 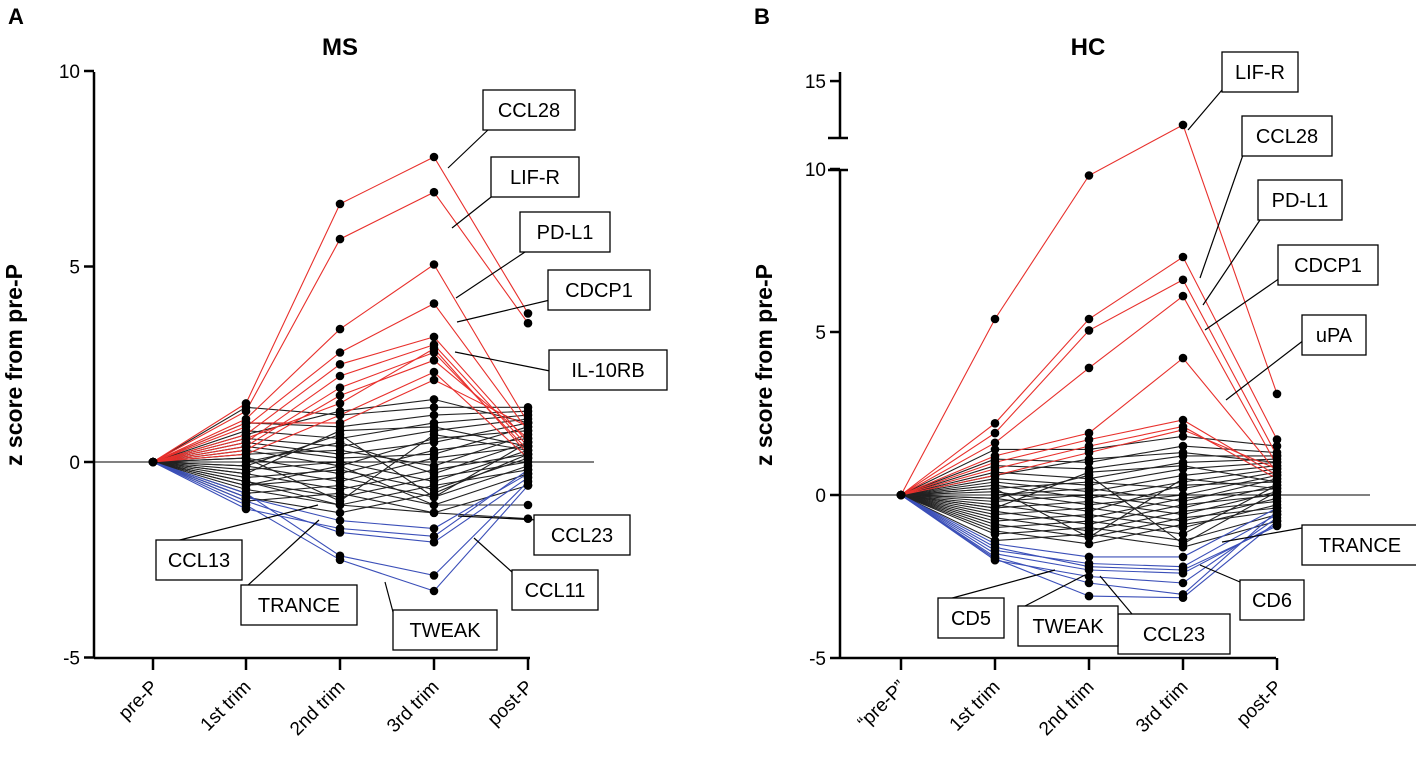 What do you see at coordinates (764, 365) in the screenshot?
I see `y-axis-label-b: z score from pre-P` at bounding box center [764, 365].